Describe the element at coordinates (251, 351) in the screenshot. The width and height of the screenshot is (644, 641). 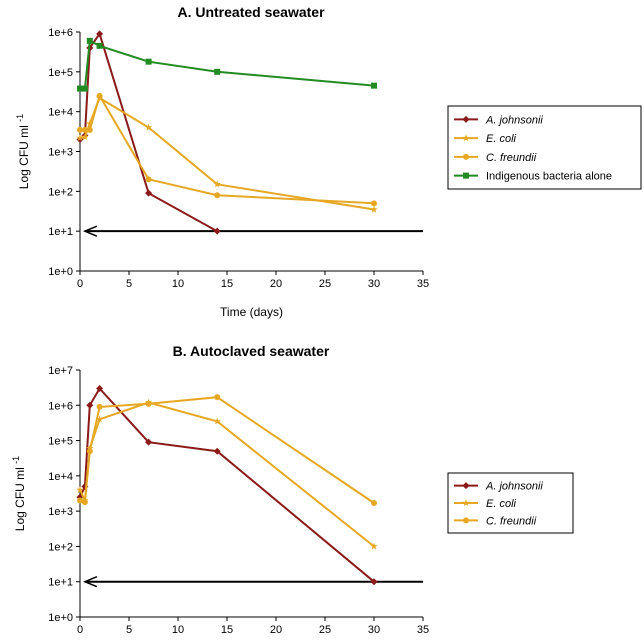
I see `chart-title: B. Autoclaved seawater` at that location.